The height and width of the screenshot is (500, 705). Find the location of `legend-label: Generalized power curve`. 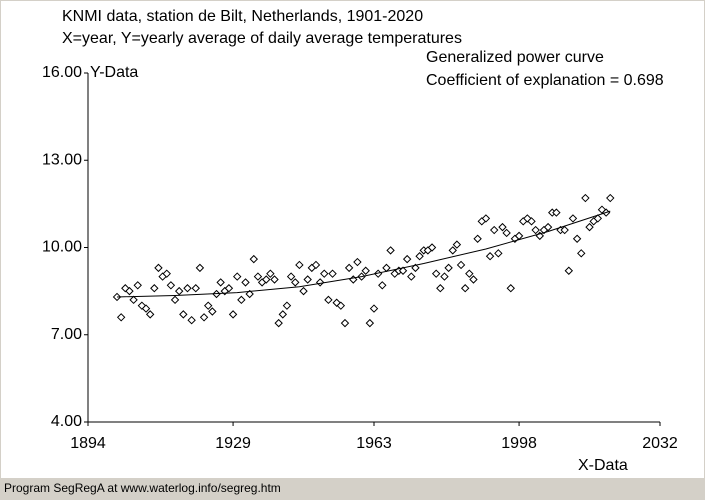

legend-label: Generalized power curve is located at coordinates (515, 57).